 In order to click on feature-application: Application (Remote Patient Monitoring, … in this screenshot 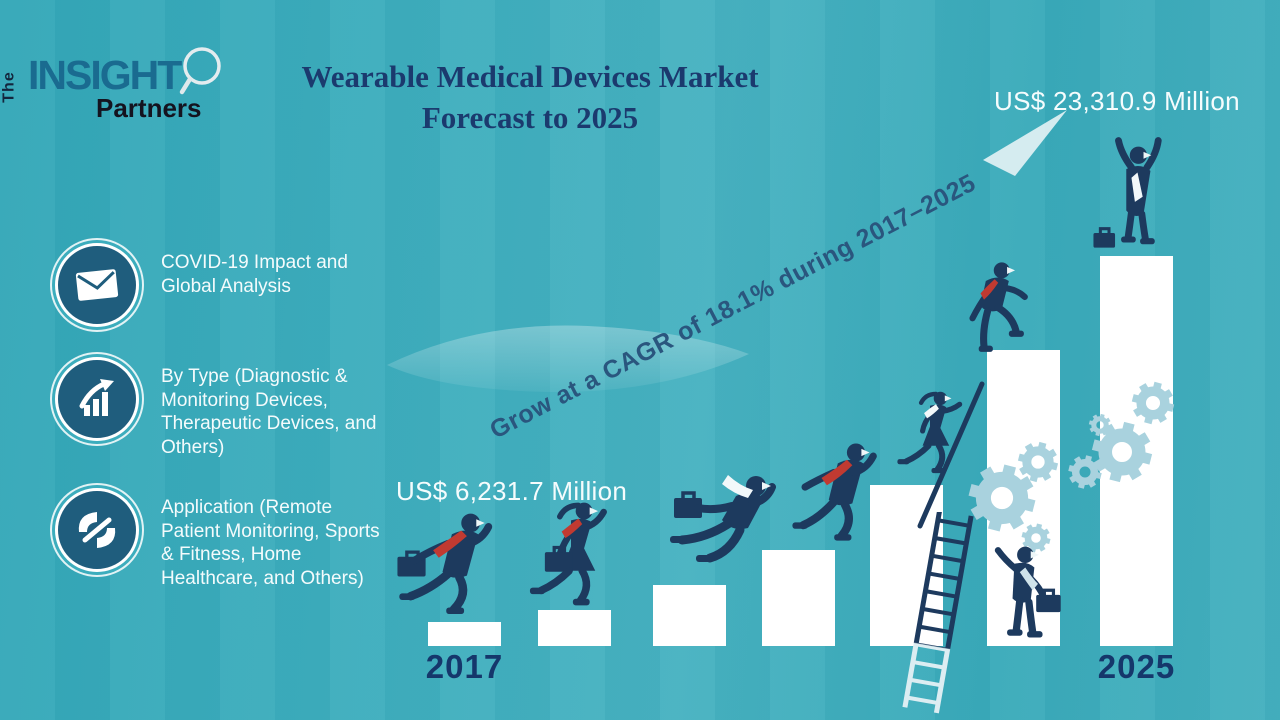, I will do `click(228, 539)`.